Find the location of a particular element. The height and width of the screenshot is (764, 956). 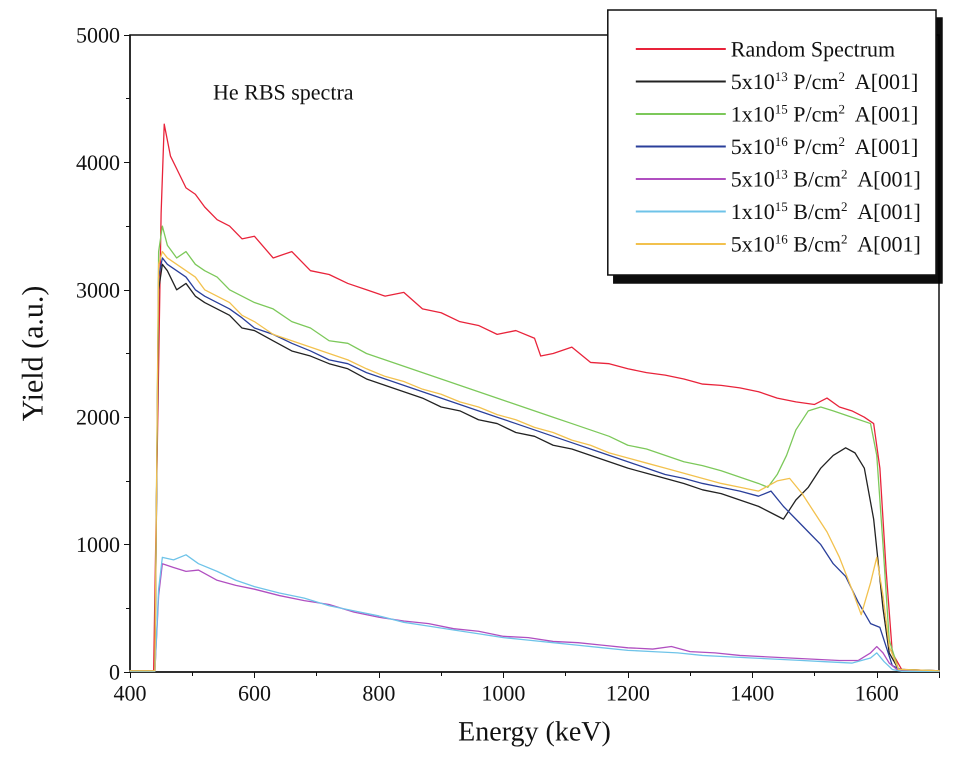

y-tick-label: 5000 is located at coordinates (98, 35).